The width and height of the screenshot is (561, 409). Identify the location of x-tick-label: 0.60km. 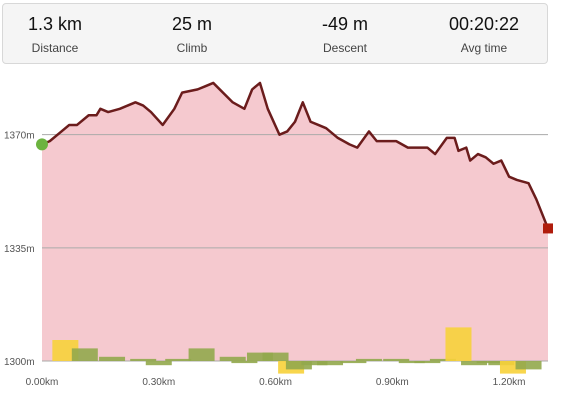
(275, 382).